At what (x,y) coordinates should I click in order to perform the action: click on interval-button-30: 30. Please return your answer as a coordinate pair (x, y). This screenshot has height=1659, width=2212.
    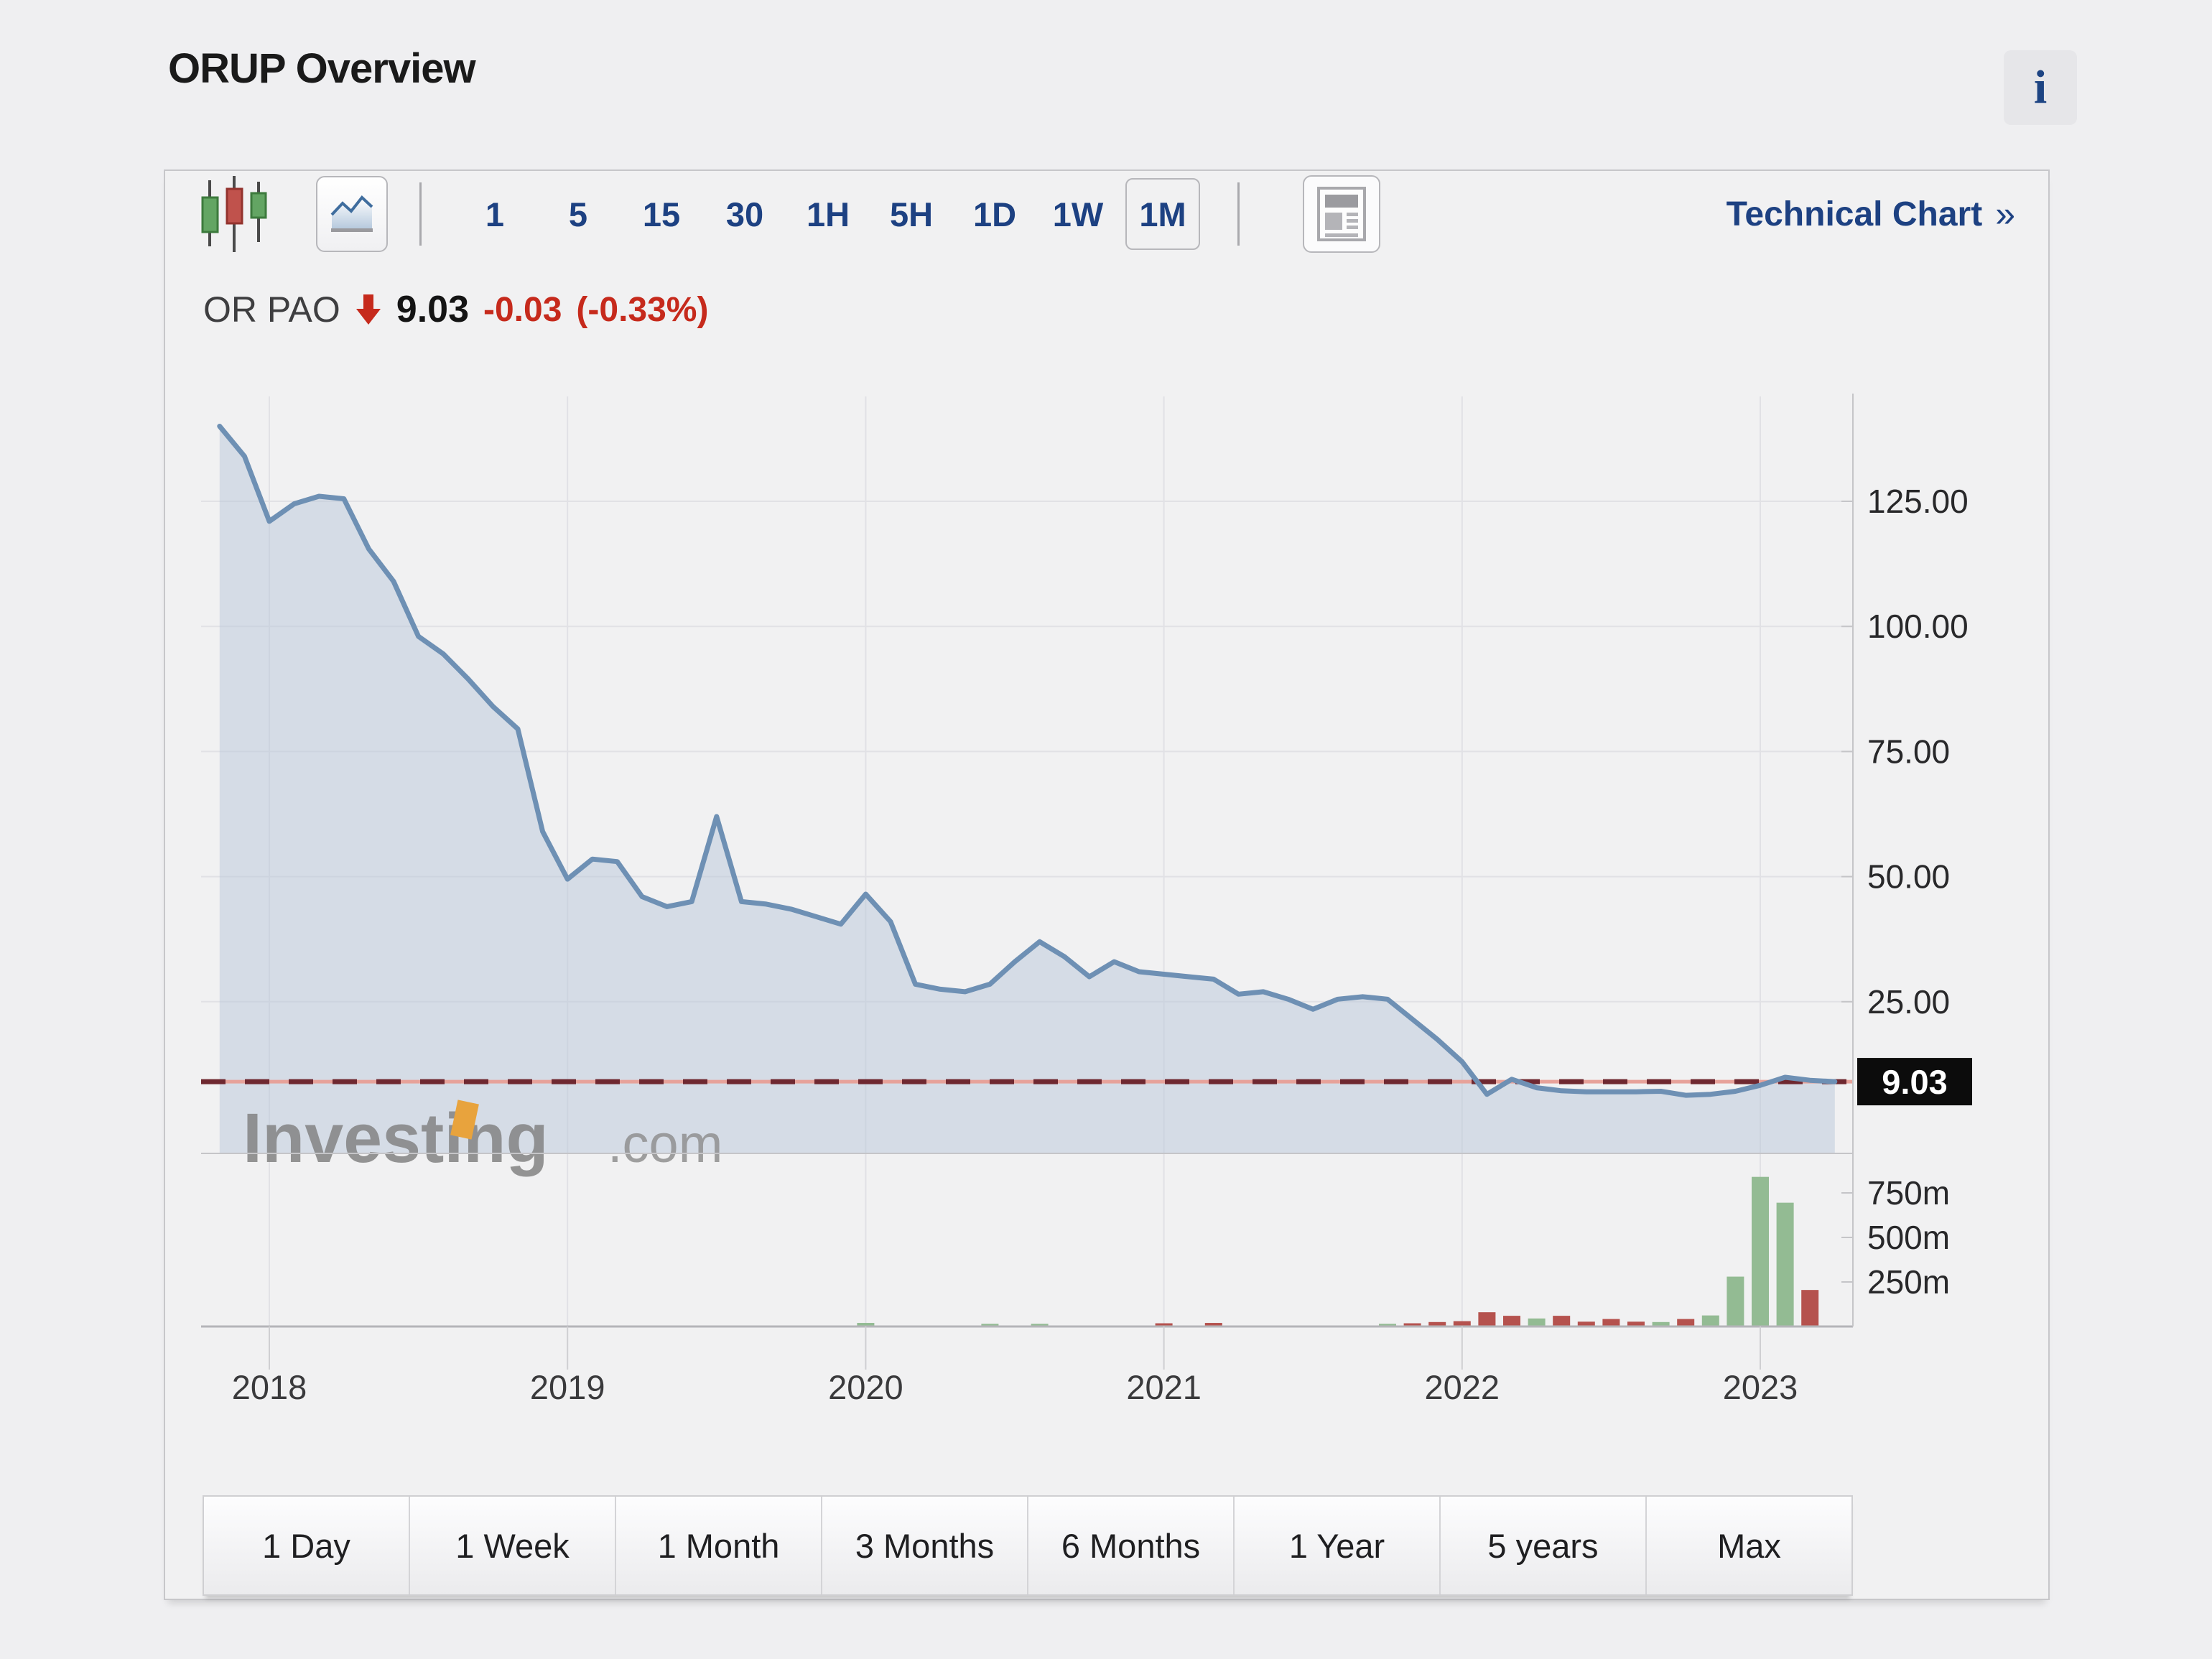
    Looking at the image, I should click on (744, 214).